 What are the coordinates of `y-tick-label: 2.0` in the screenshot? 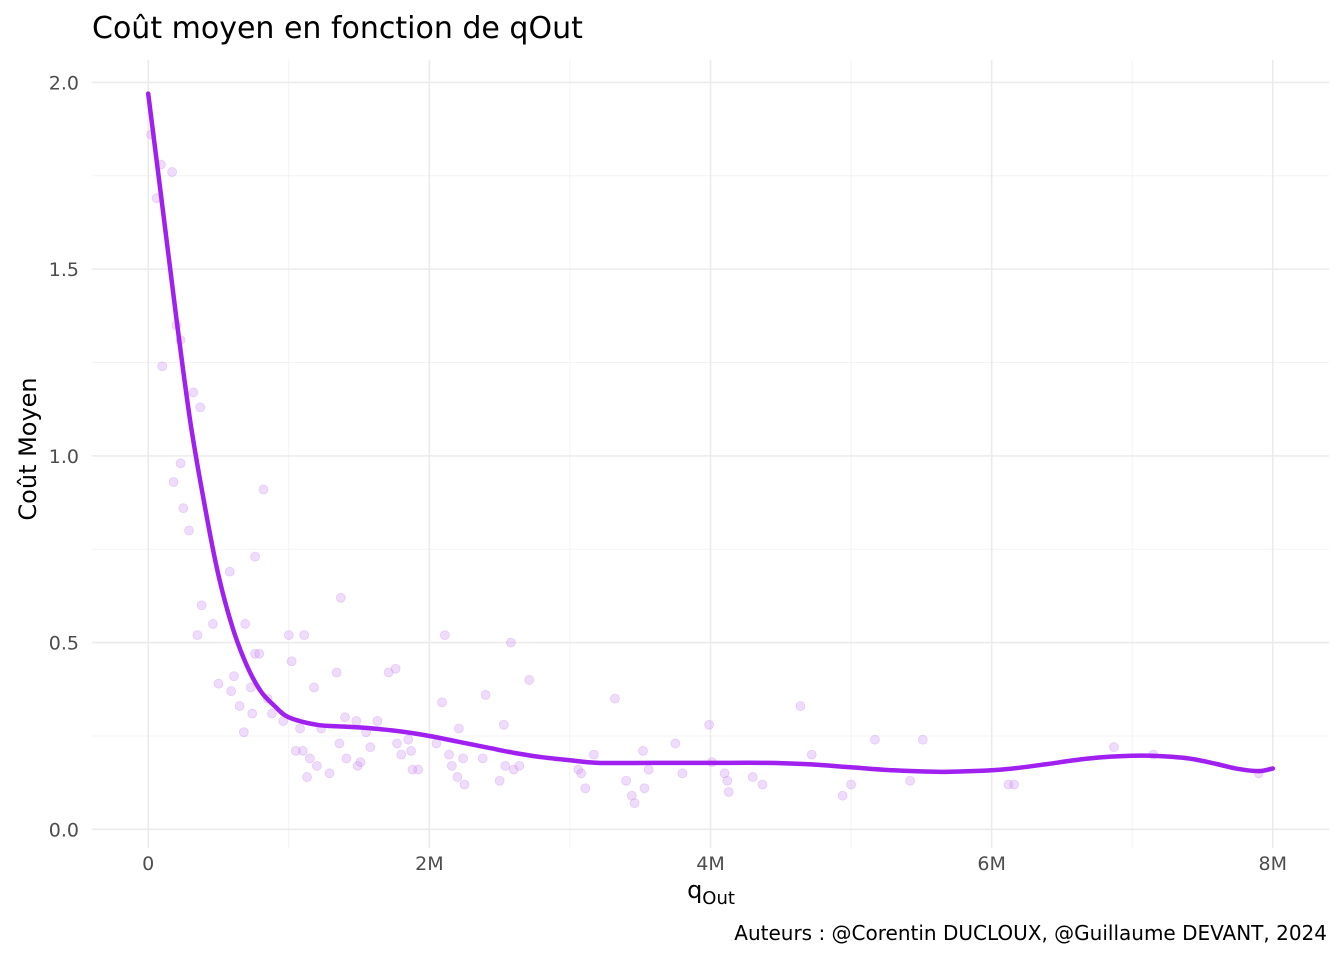 It's located at (64, 83).